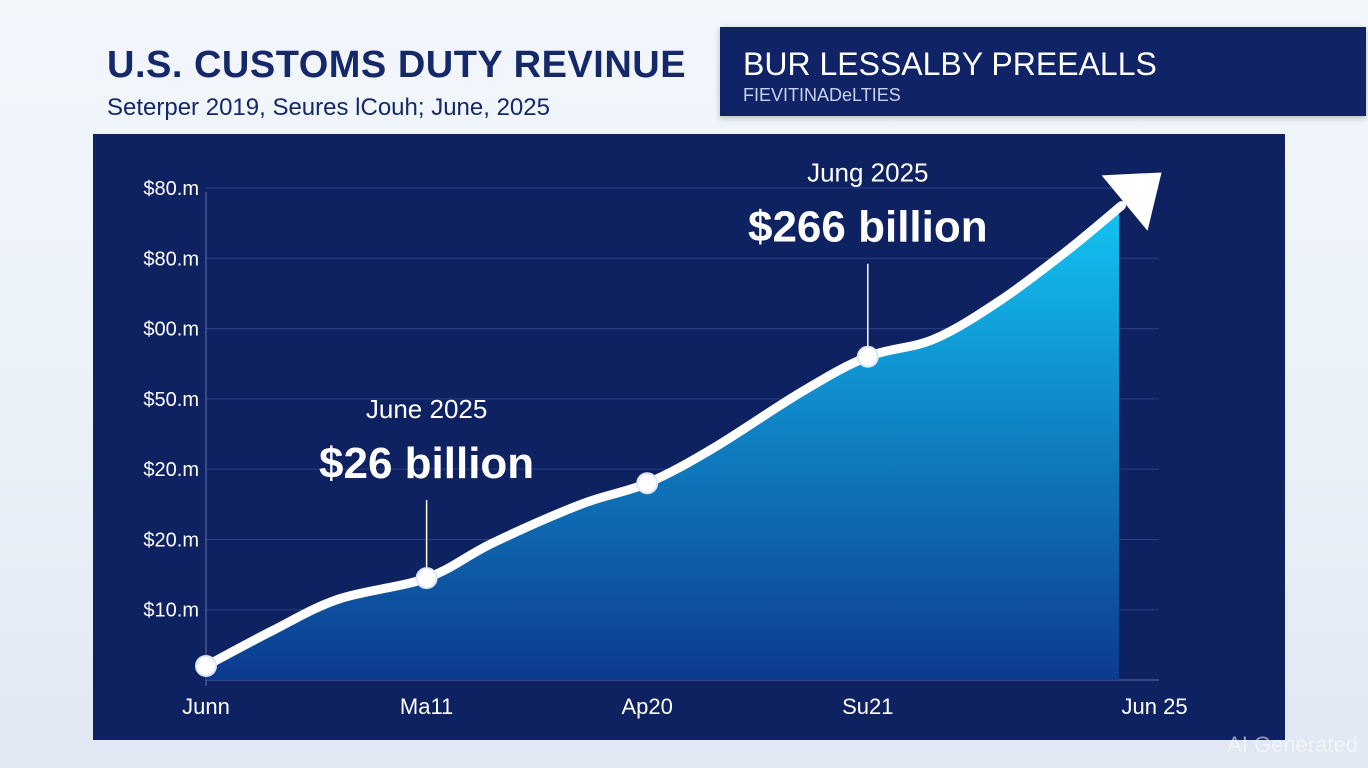 This screenshot has height=768, width=1368. Describe the element at coordinates (1131, 201) in the screenshot. I see `arrow-head` at that location.